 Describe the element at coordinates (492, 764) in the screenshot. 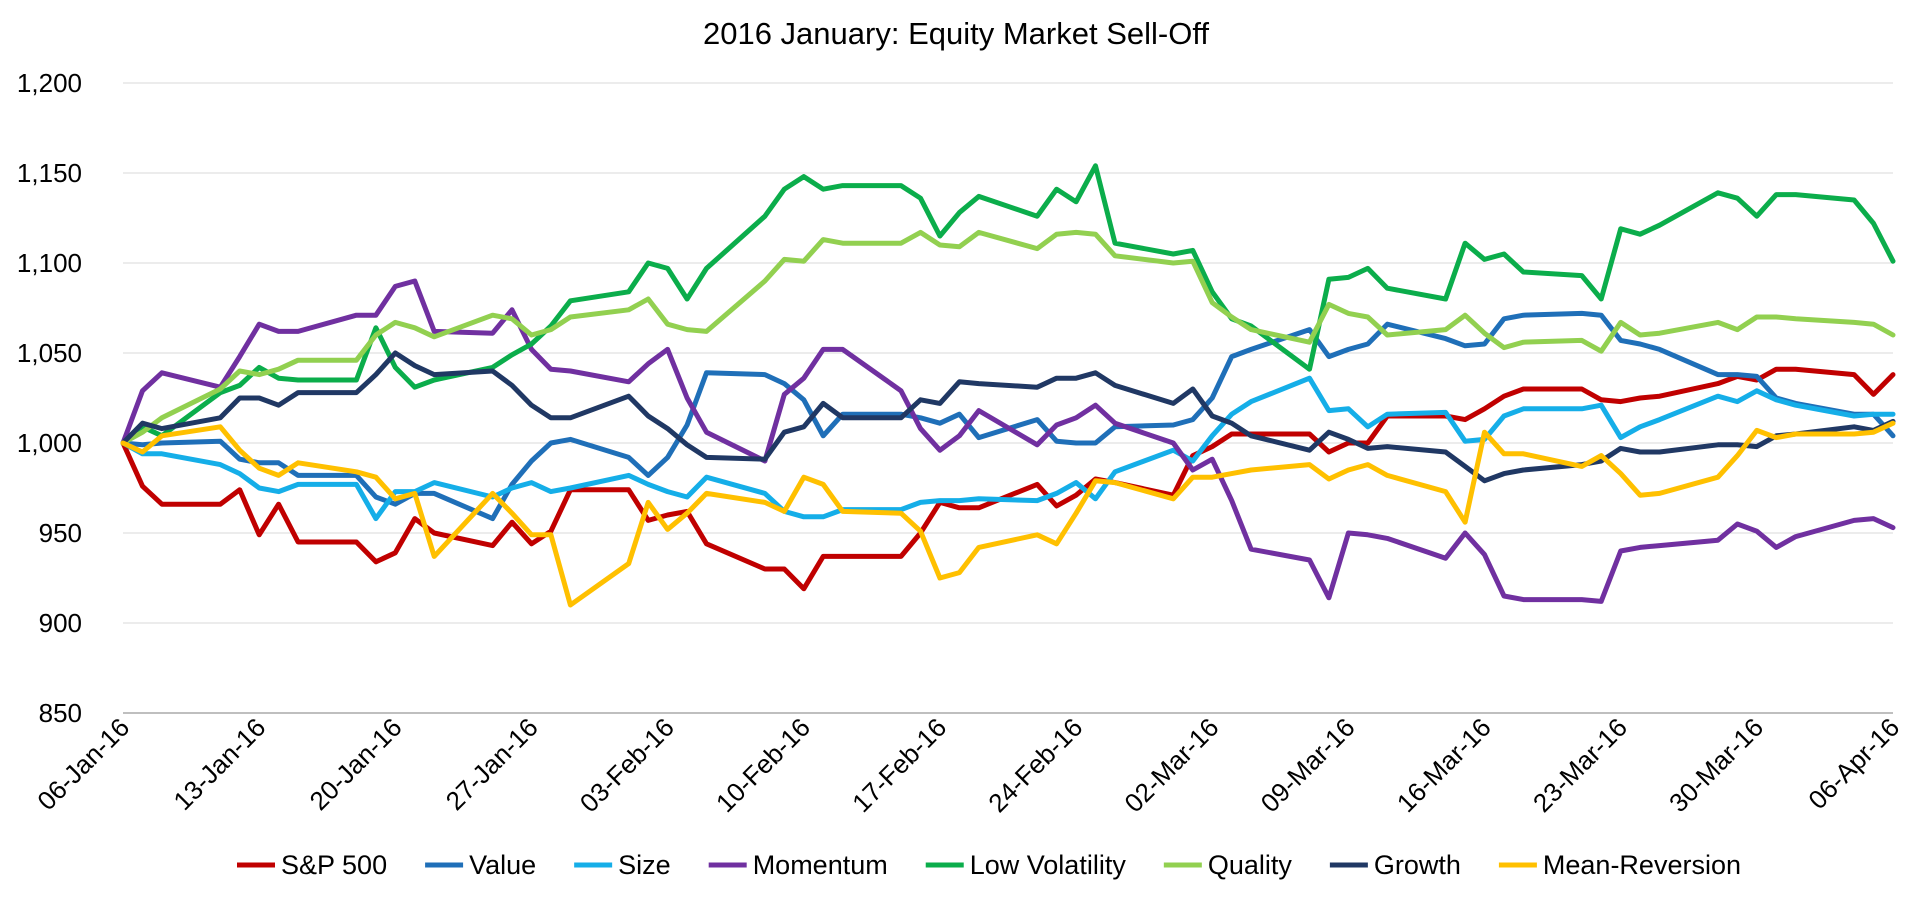

I see `x-tick-label: 27-Jan-16` at that location.